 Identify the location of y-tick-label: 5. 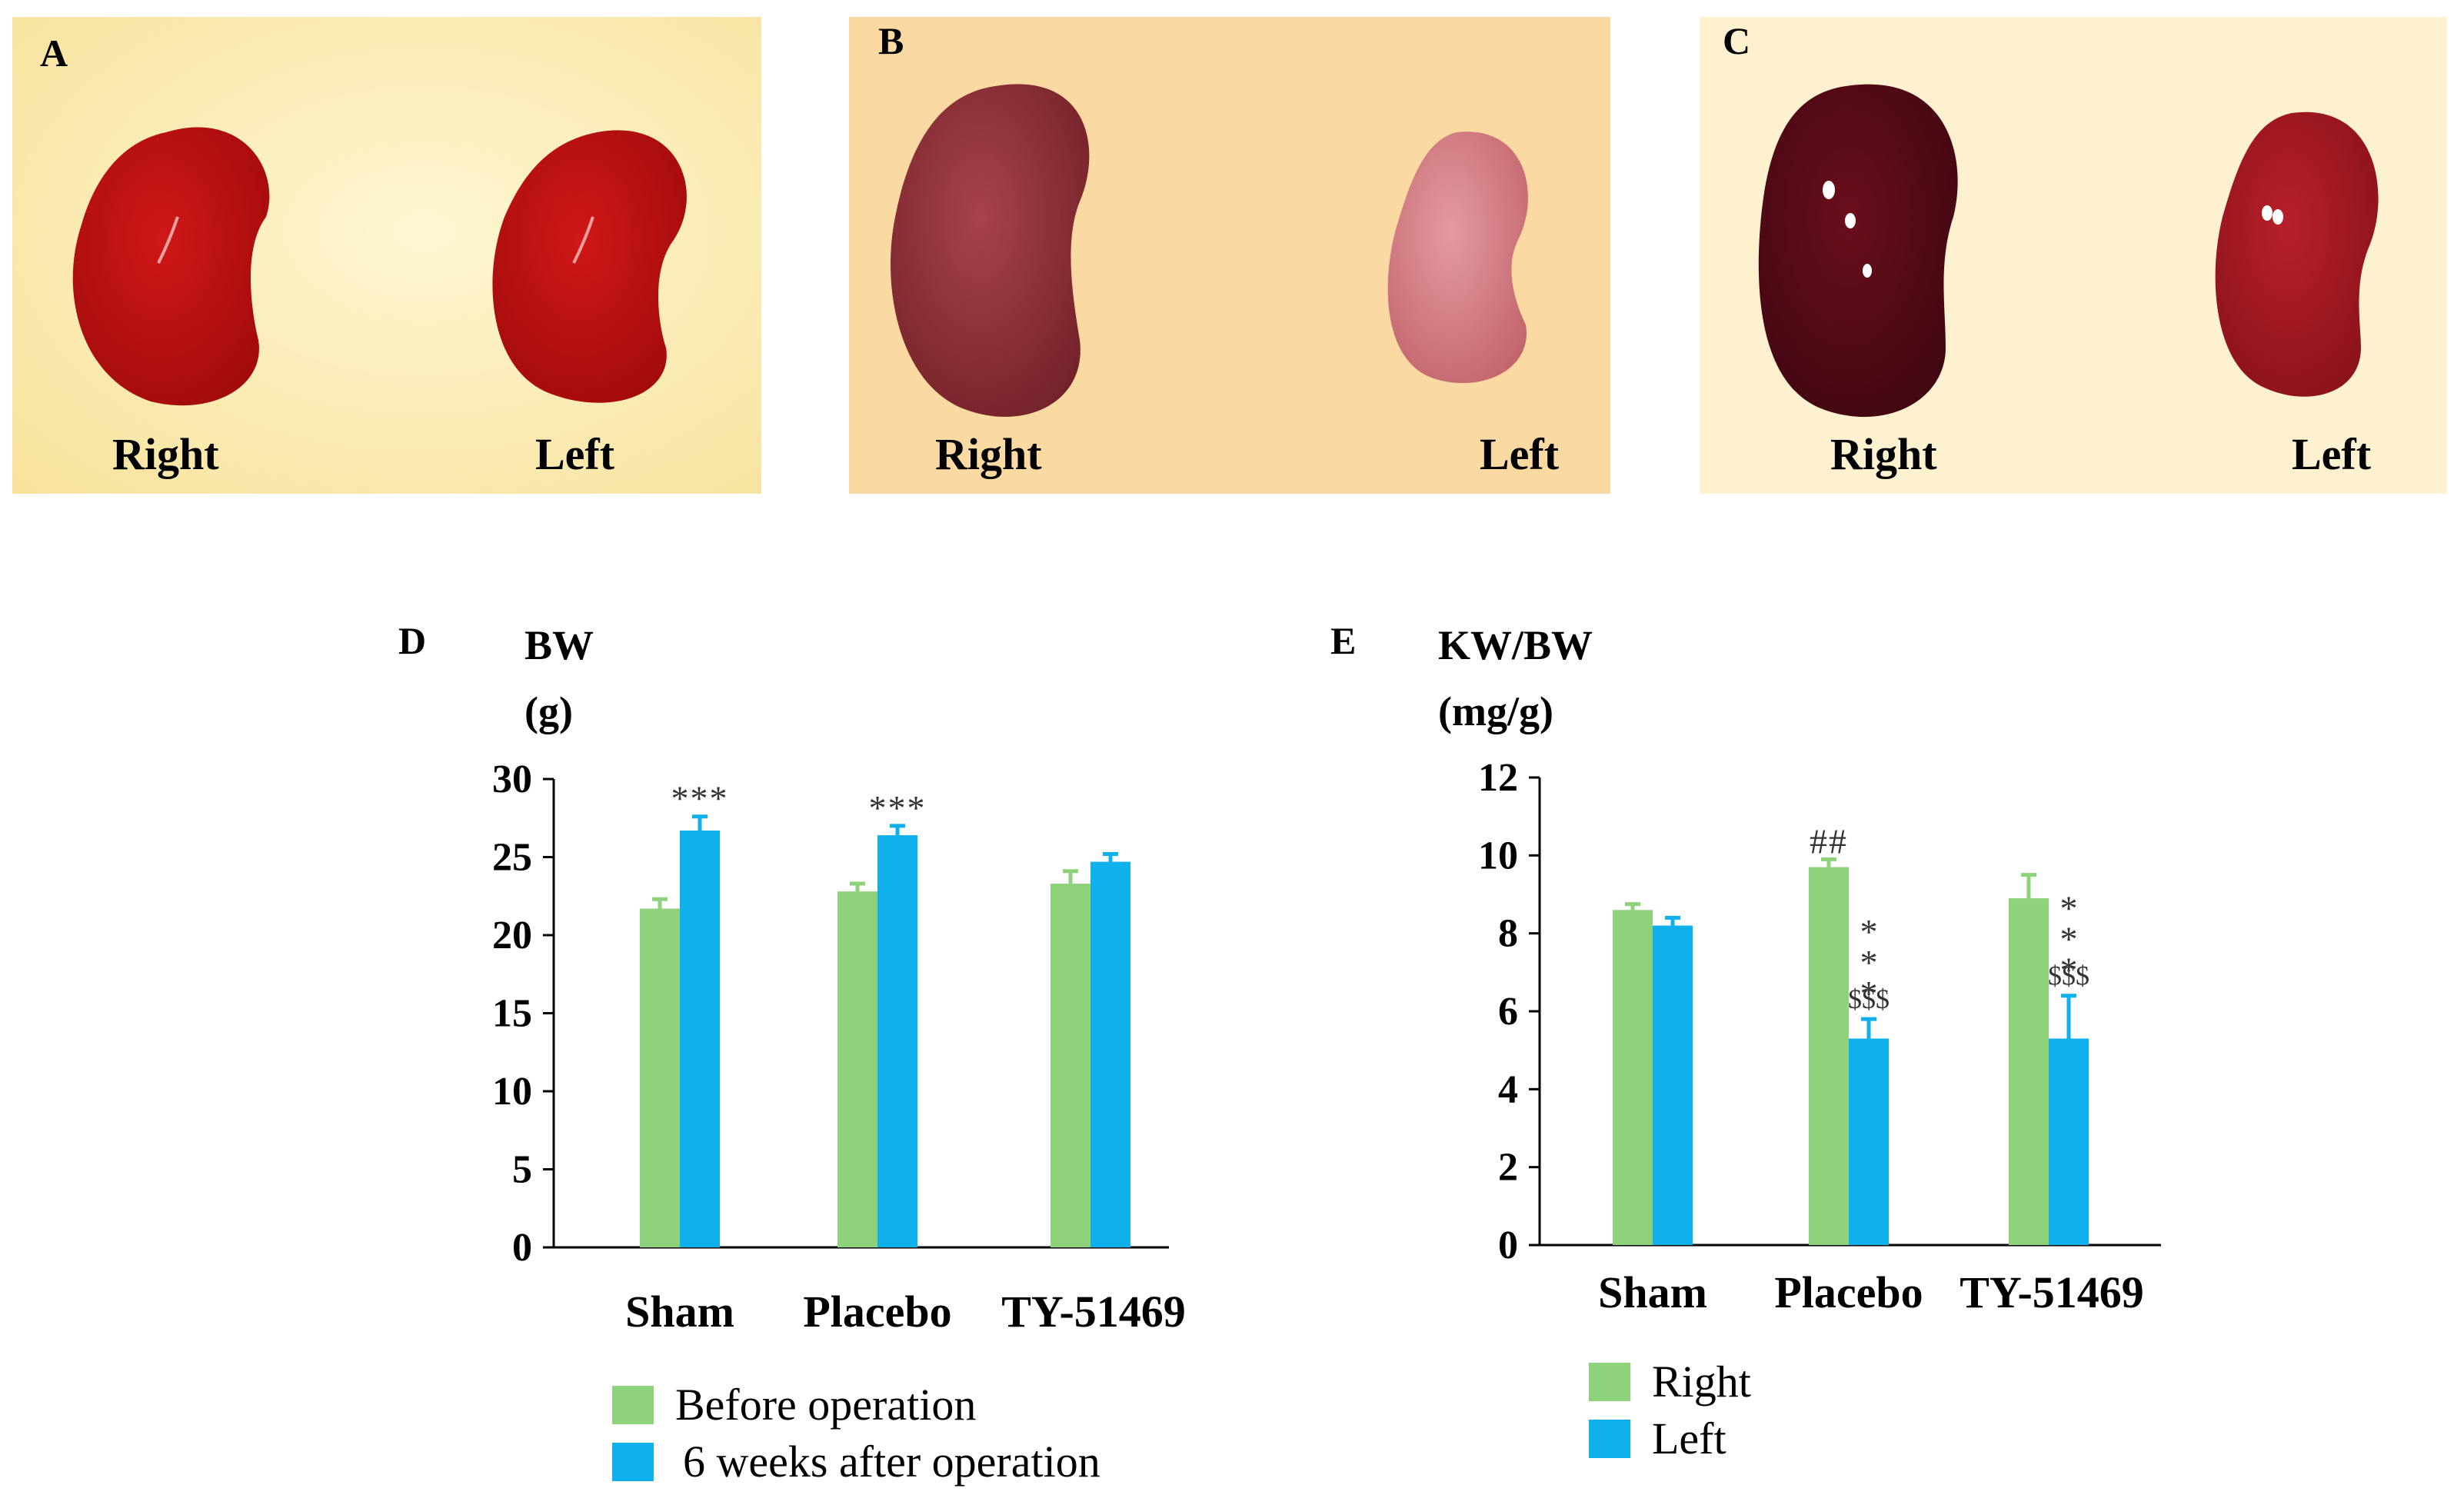
(522, 1170).